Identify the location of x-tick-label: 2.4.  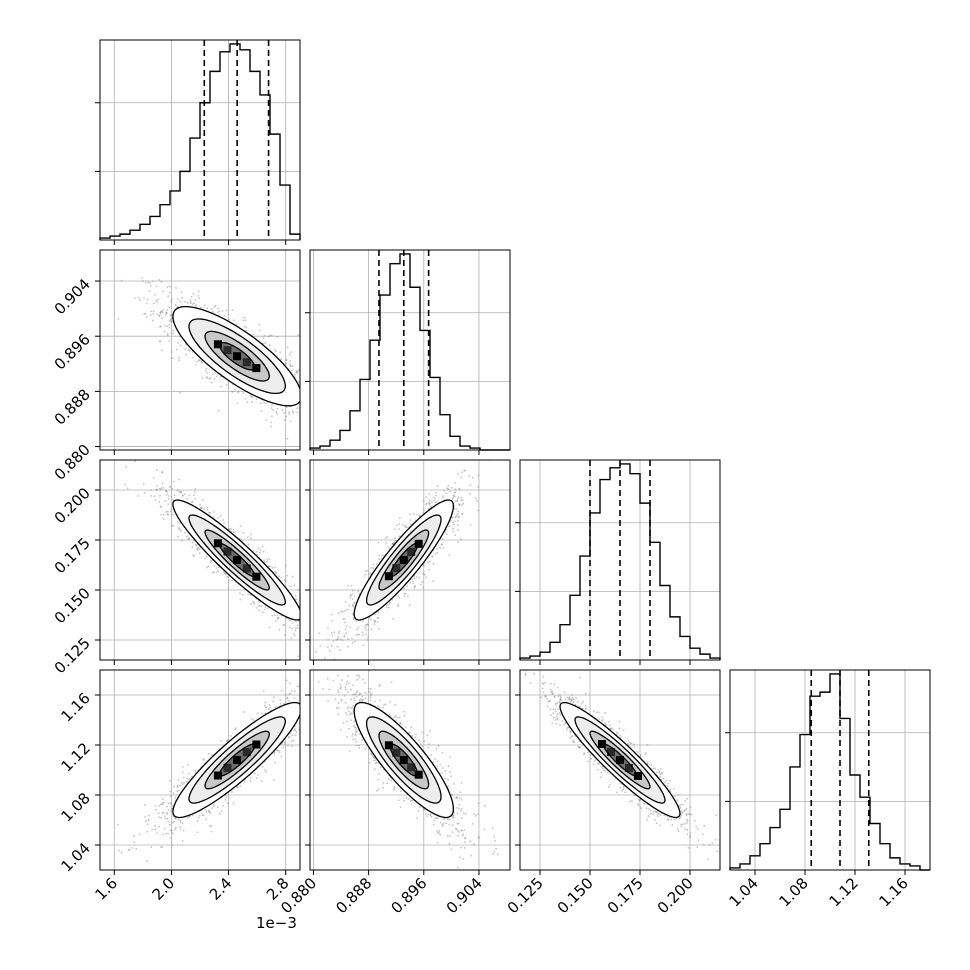
(221, 889).